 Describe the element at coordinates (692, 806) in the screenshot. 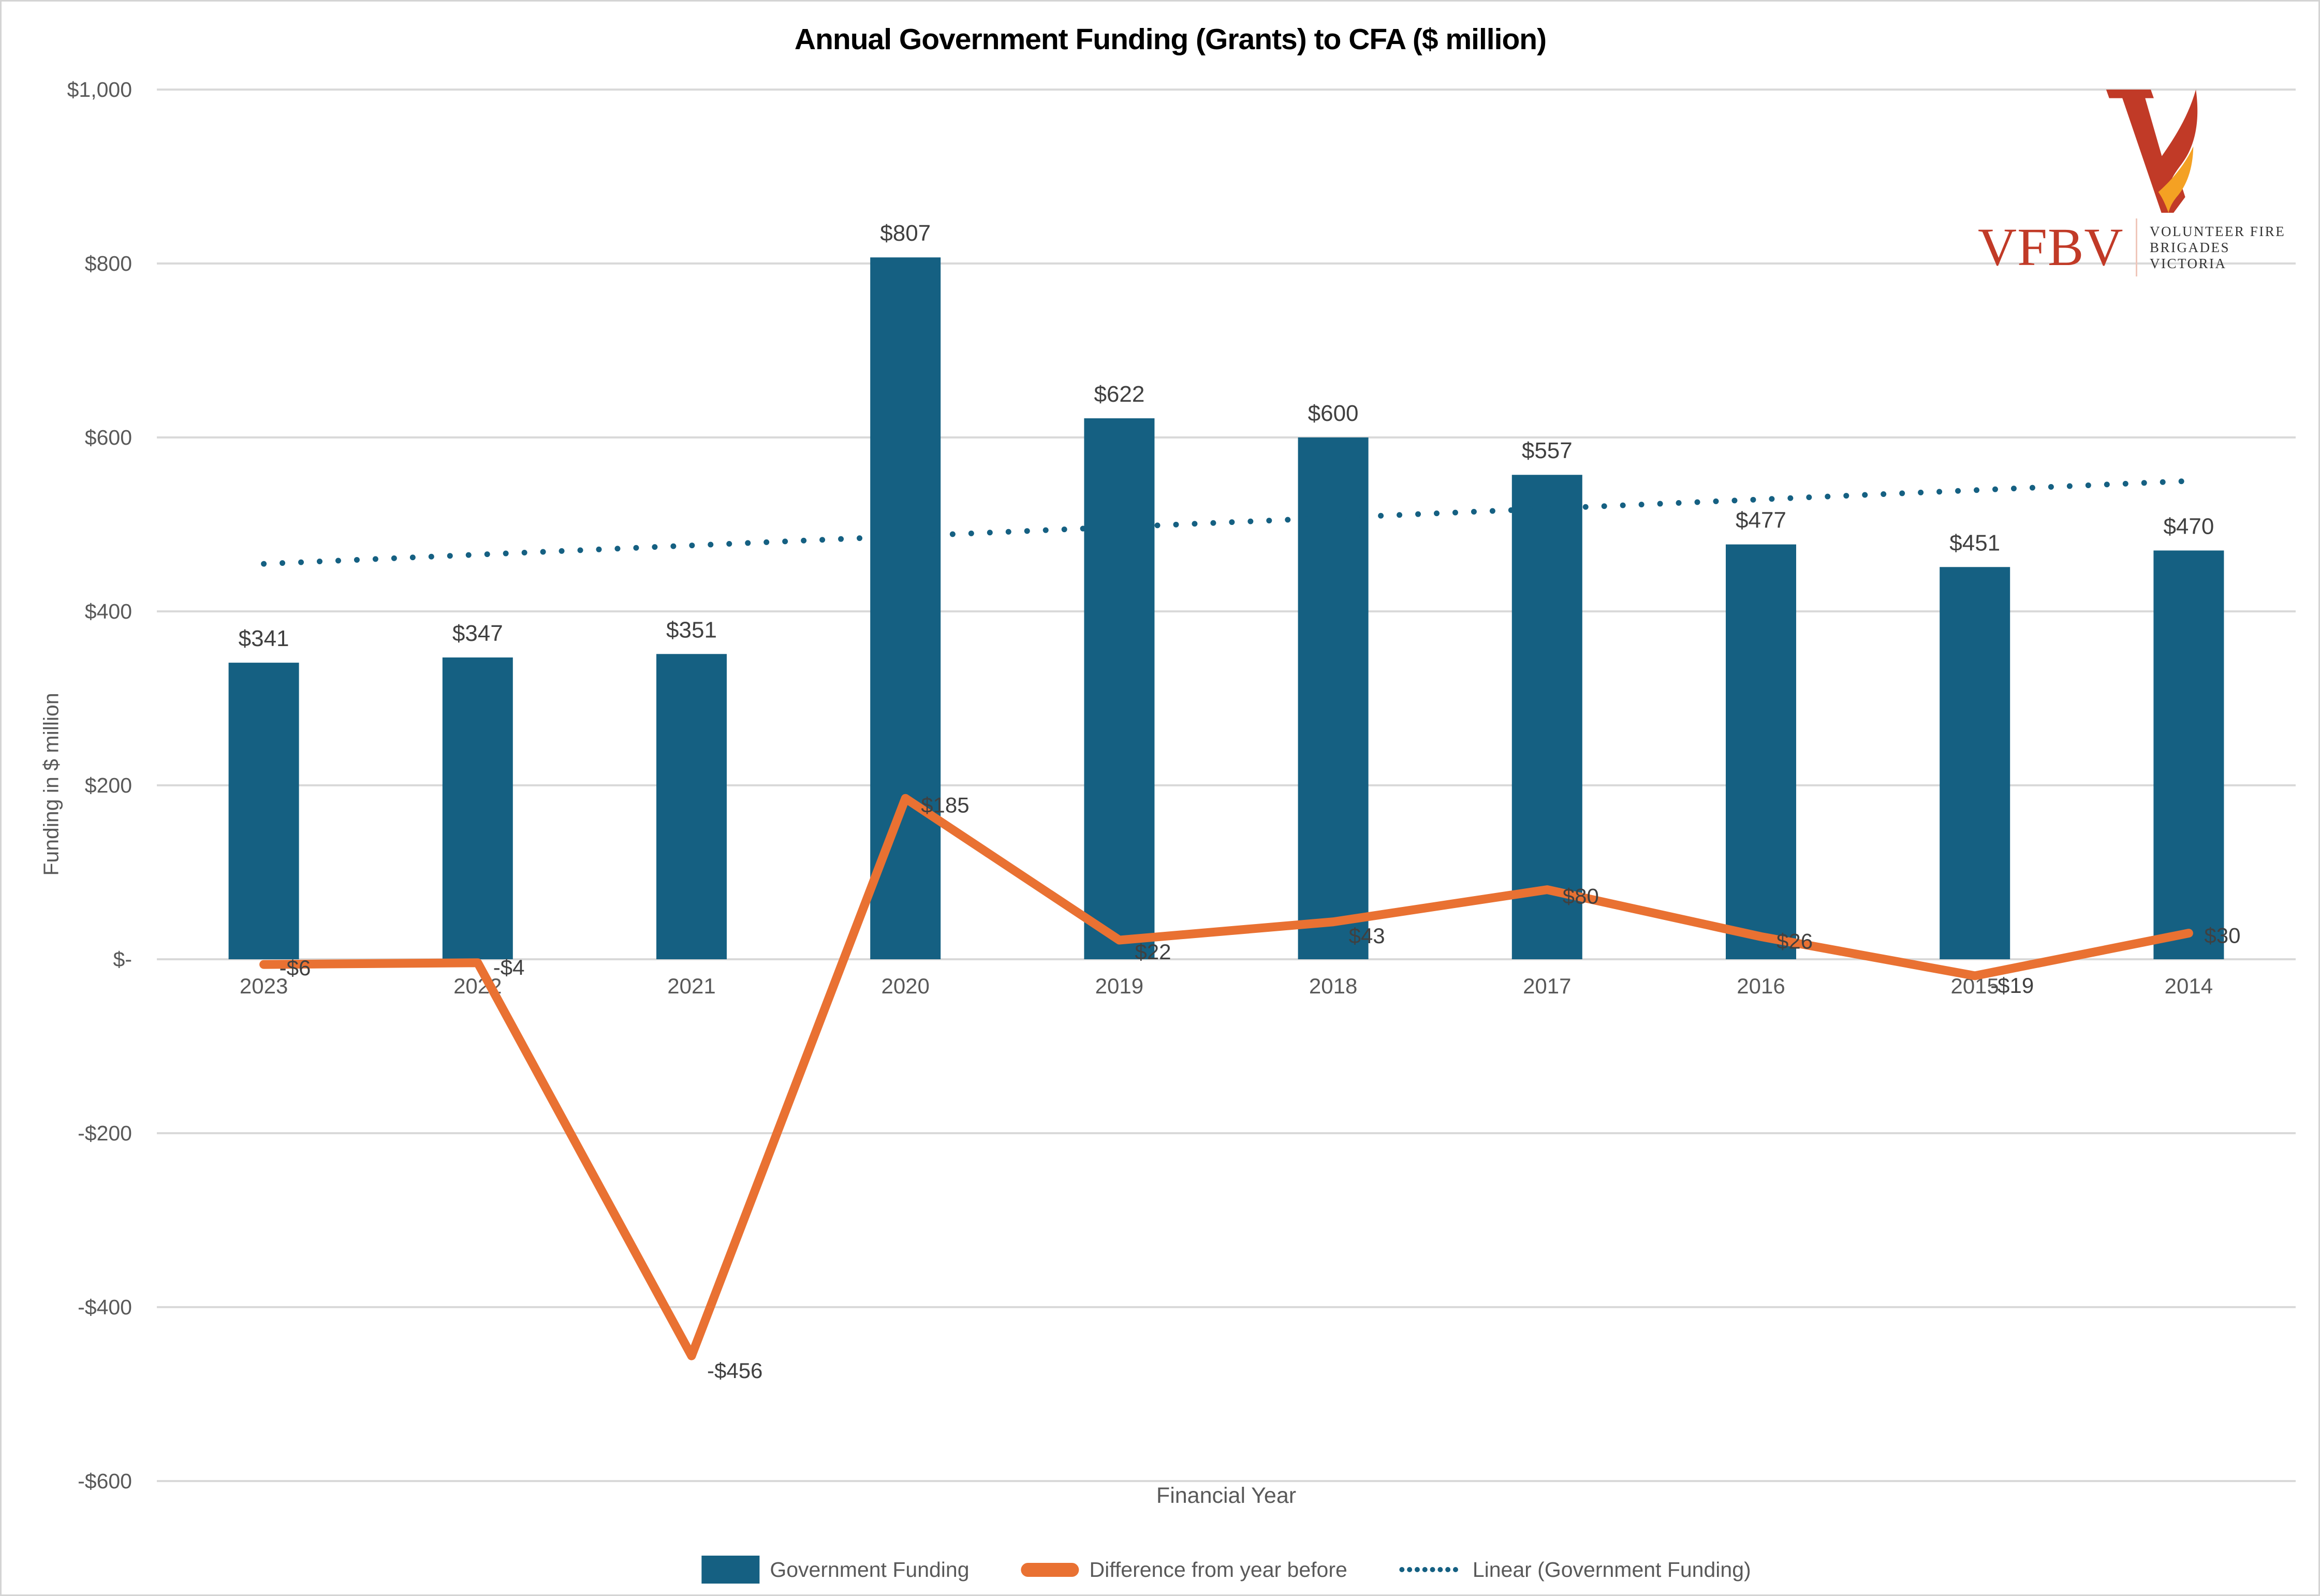

I see `bar-2021` at that location.